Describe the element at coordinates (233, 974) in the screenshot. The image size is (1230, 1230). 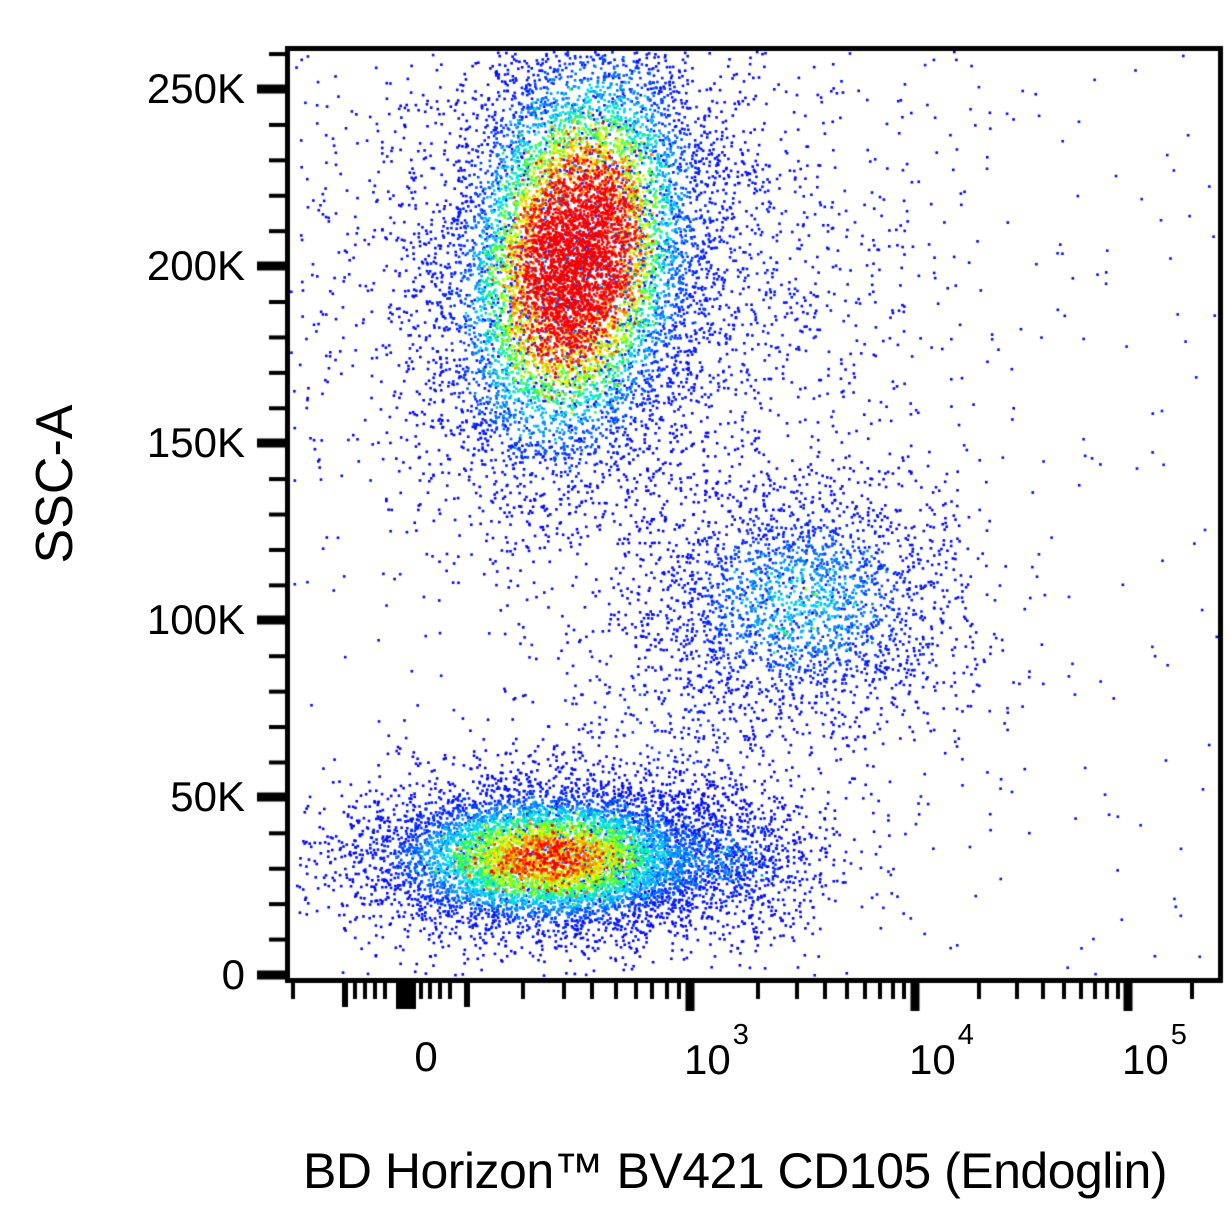
I see `y-tick-label-0: 0` at that location.